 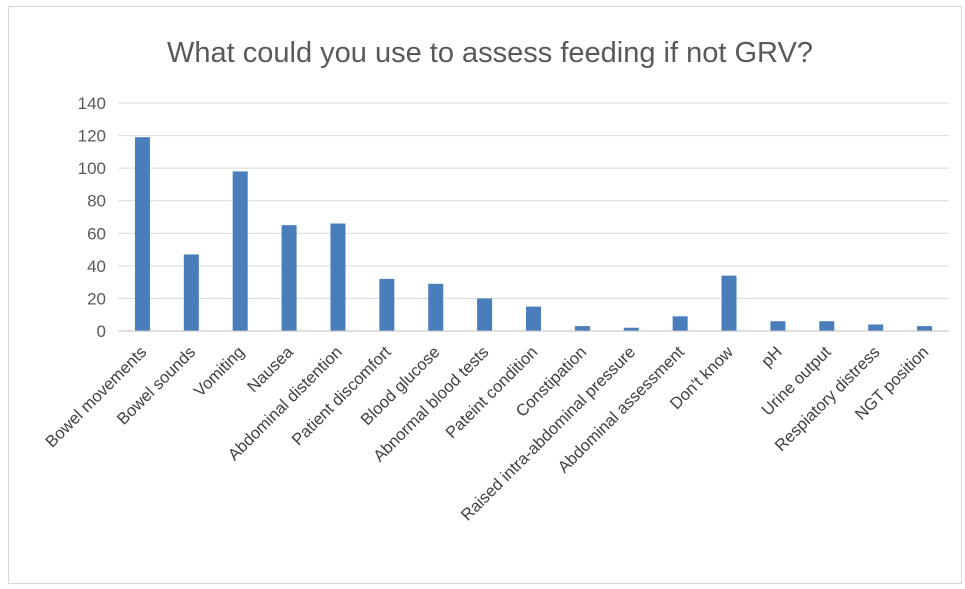 I want to click on x-tick-label: Vomiting, so click(x=219, y=371).